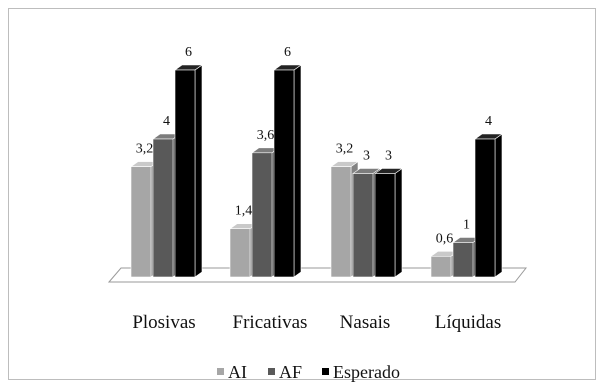  I want to click on category-label-3: Líquidas, so click(468, 322).